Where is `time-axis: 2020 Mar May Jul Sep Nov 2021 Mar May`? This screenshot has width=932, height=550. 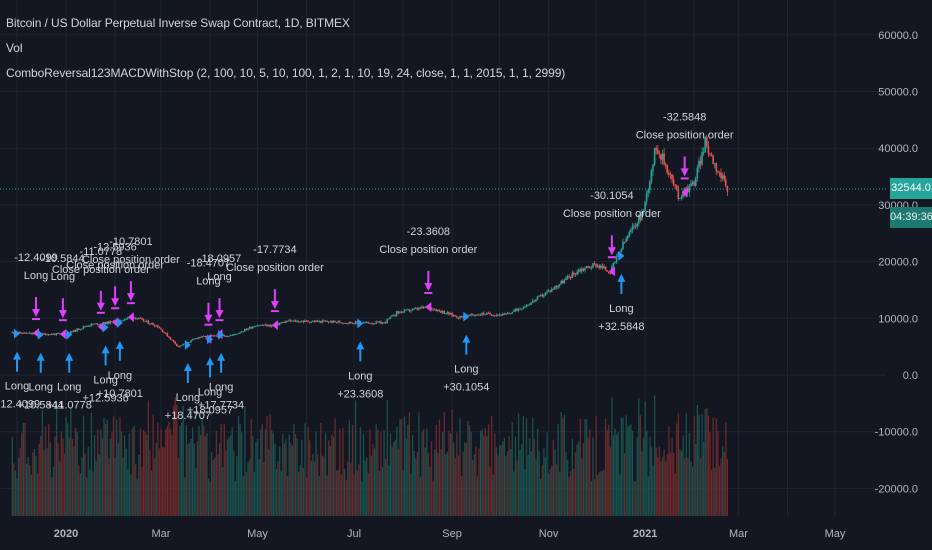 time-axis: 2020 Mar May Jul Sep Nov 2021 Mar May is located at coordinates (450, 534).